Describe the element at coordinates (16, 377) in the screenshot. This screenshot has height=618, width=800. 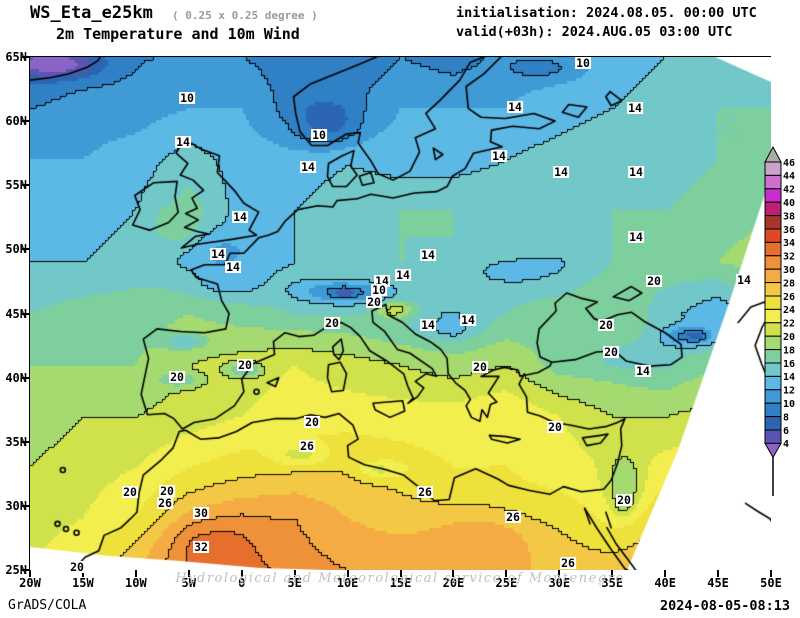
I see `lat-label: 40N` at that location.